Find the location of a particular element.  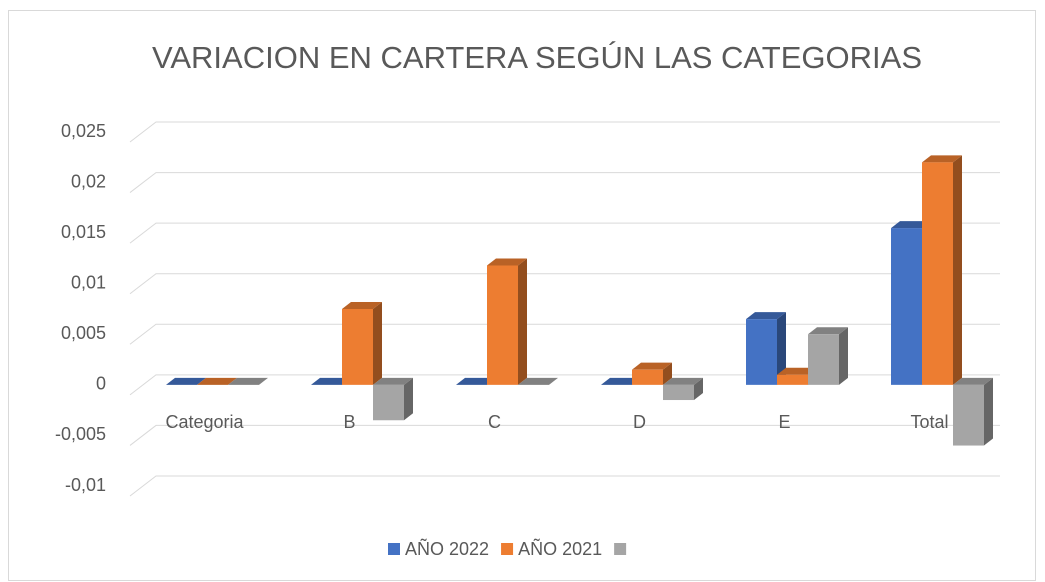

y-tick-label: 0,025 is located at coordinates (83, 131).